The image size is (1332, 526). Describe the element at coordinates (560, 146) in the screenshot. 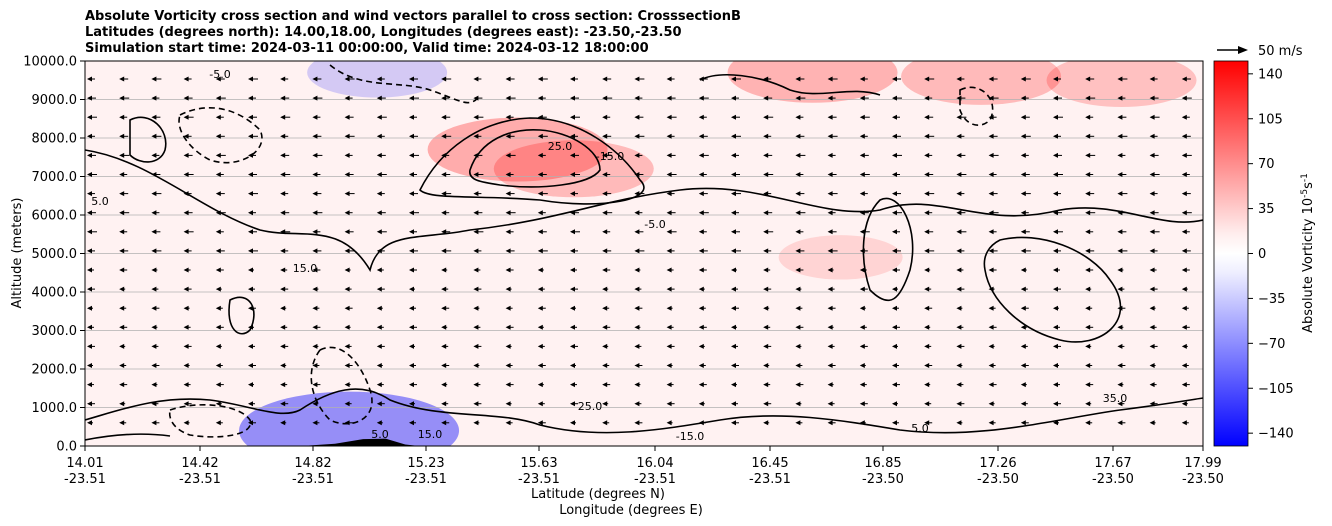

I see `contour-label: 25.0` at that location.